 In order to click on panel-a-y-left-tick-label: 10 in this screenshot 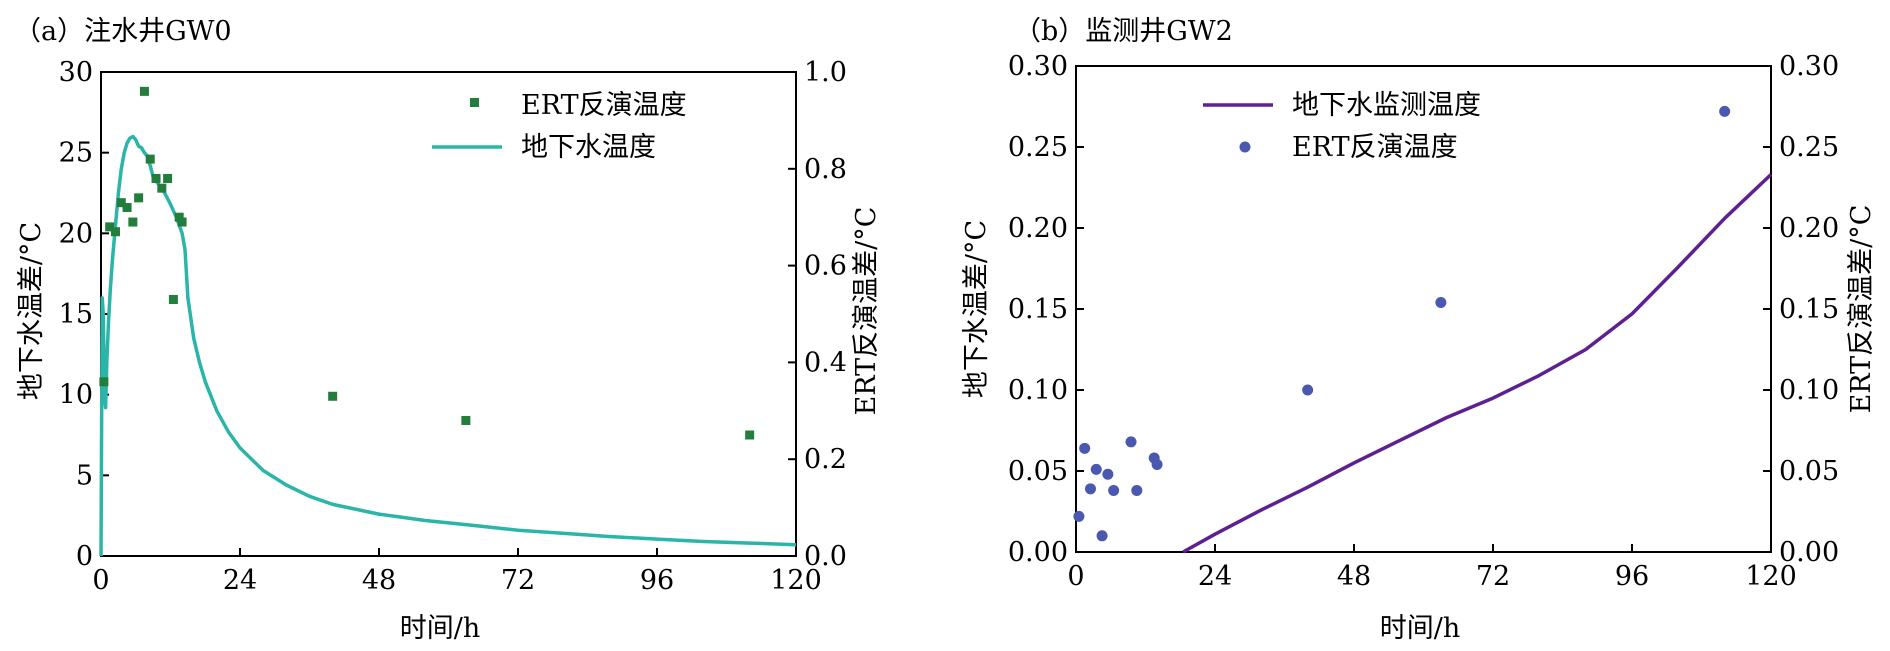, I will do `click(76, 395)`.